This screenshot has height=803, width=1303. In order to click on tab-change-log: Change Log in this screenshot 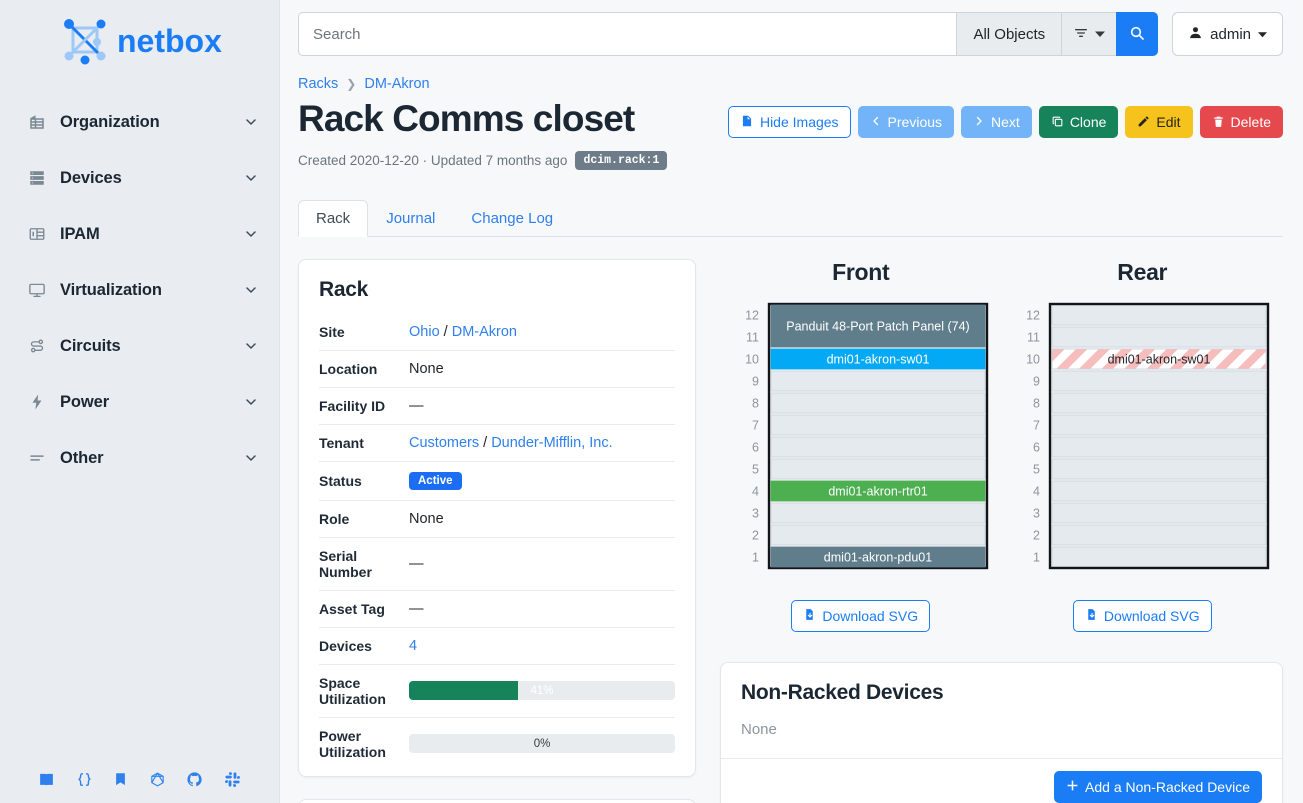, I will do `click(512, 218)`.